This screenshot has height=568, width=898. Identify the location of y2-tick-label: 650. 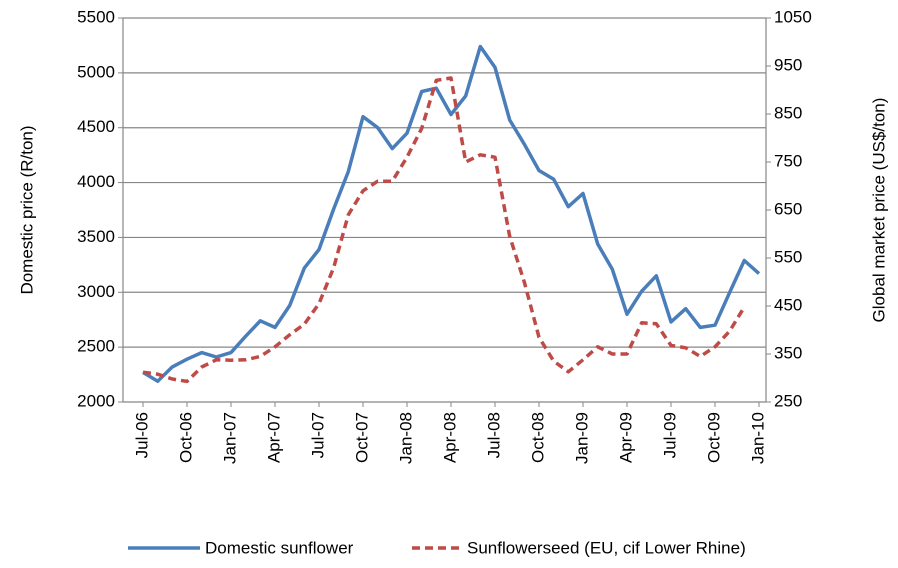
(788, 208).